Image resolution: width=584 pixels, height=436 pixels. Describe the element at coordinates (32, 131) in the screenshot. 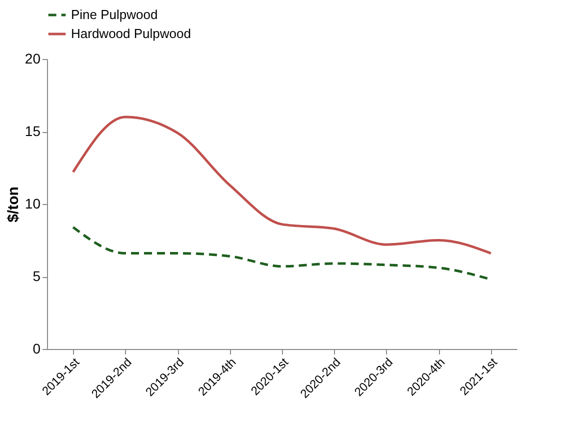

I see `y-tick-label: 15` at that location.